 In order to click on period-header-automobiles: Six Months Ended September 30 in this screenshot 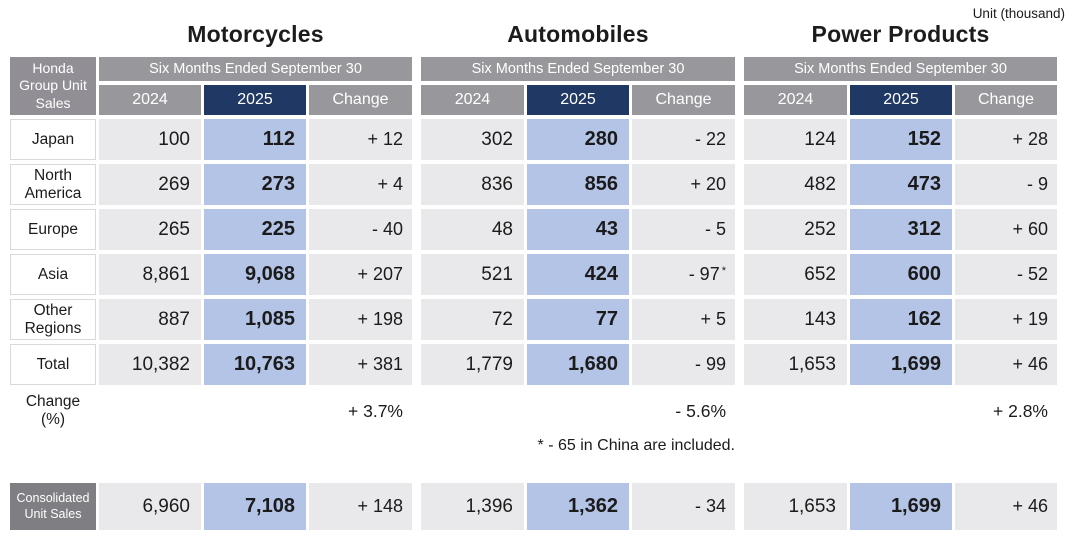, I will do `click(578, 69)`.